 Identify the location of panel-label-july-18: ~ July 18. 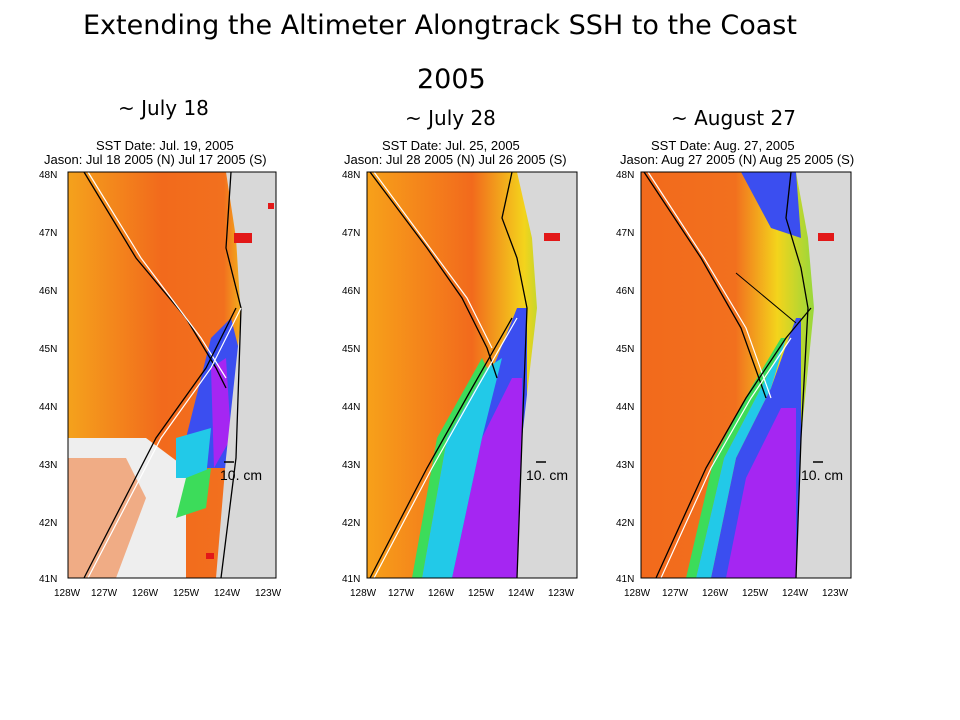
(163, 108).